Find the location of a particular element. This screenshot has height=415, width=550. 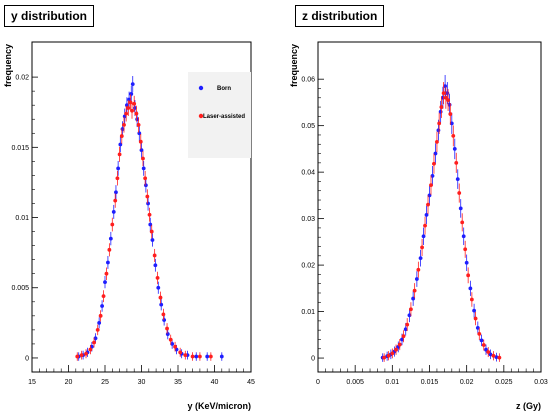

x-tick-label: 0.01 is located at coordinates (393, 382).